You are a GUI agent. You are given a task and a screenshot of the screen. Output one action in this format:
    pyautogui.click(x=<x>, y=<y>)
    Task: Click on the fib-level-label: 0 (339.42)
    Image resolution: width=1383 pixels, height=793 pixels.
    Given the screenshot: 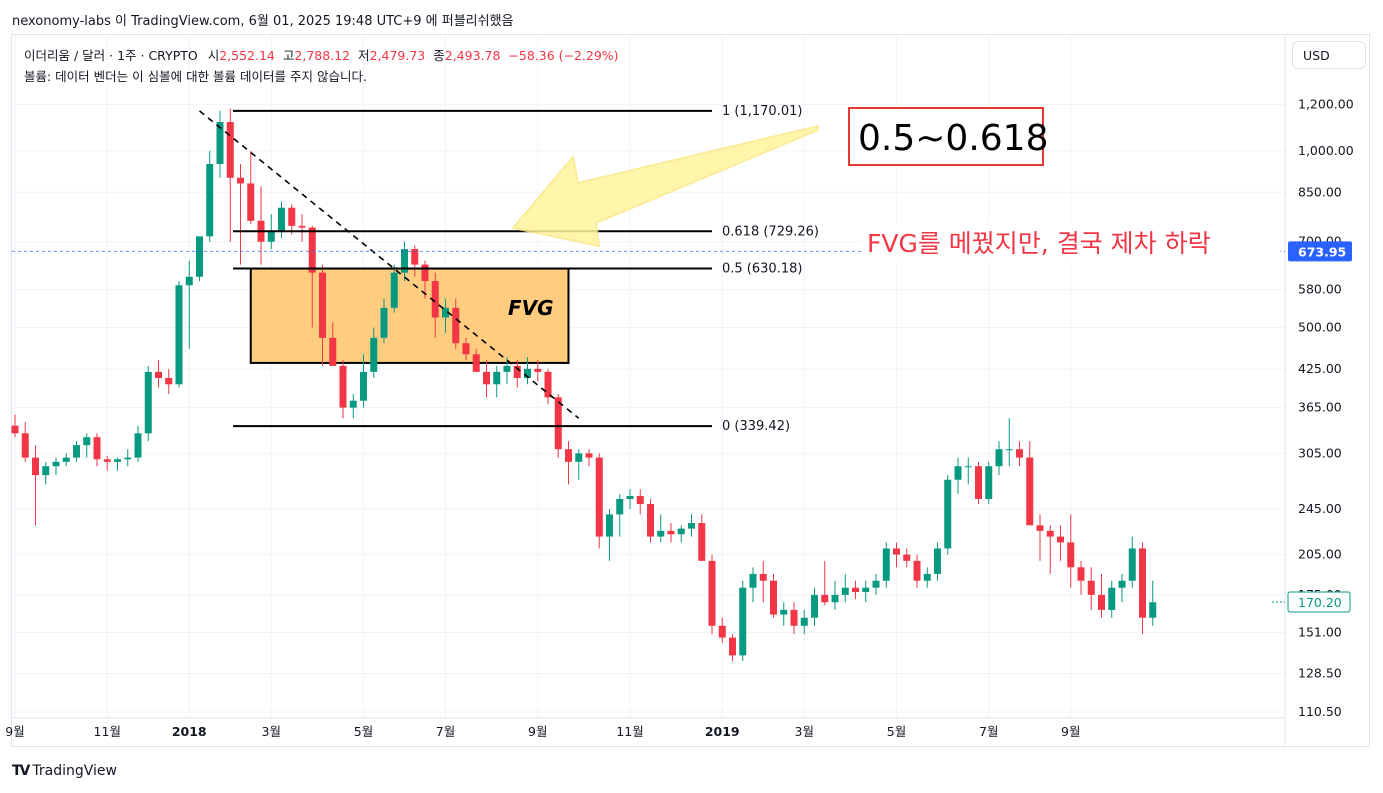 What is the action you would take?
    pyautogui.click(x=756, y=426)
    